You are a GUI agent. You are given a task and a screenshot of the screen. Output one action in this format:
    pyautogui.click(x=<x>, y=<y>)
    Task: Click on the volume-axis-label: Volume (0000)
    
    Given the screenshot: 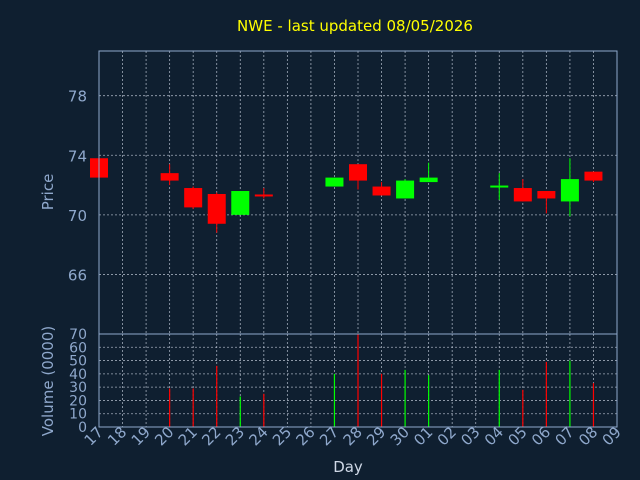 What is the action you would take?
    pyautogui.click(x=48, y=381)
    